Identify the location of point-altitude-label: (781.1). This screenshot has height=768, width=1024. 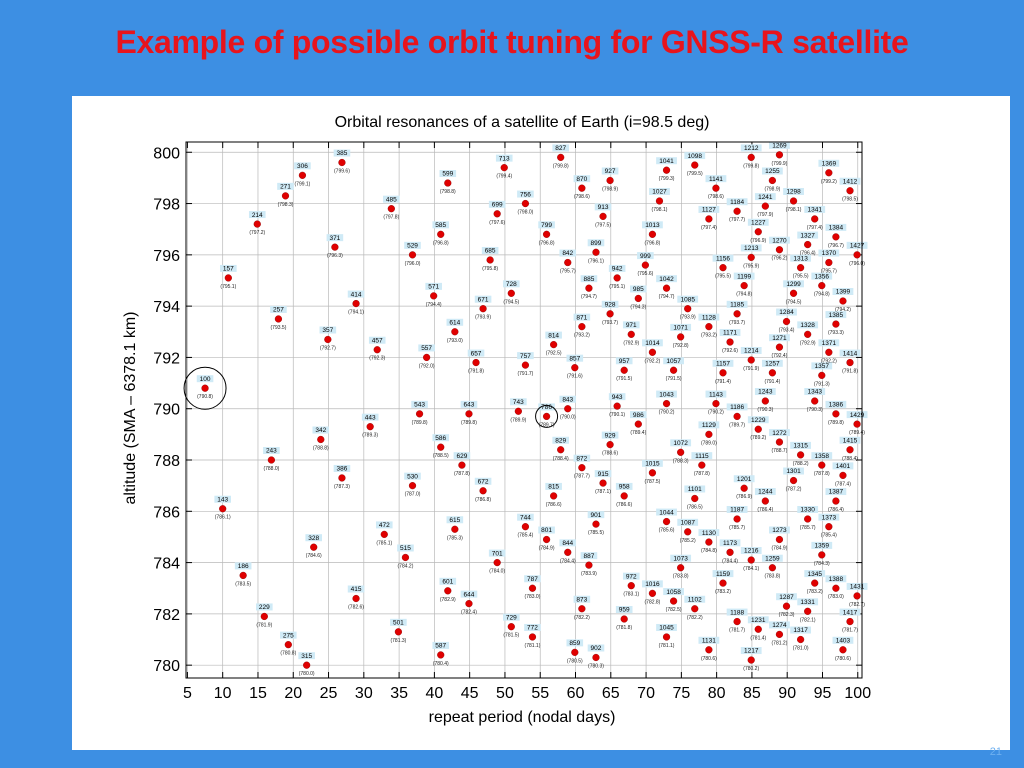
(533, 646).